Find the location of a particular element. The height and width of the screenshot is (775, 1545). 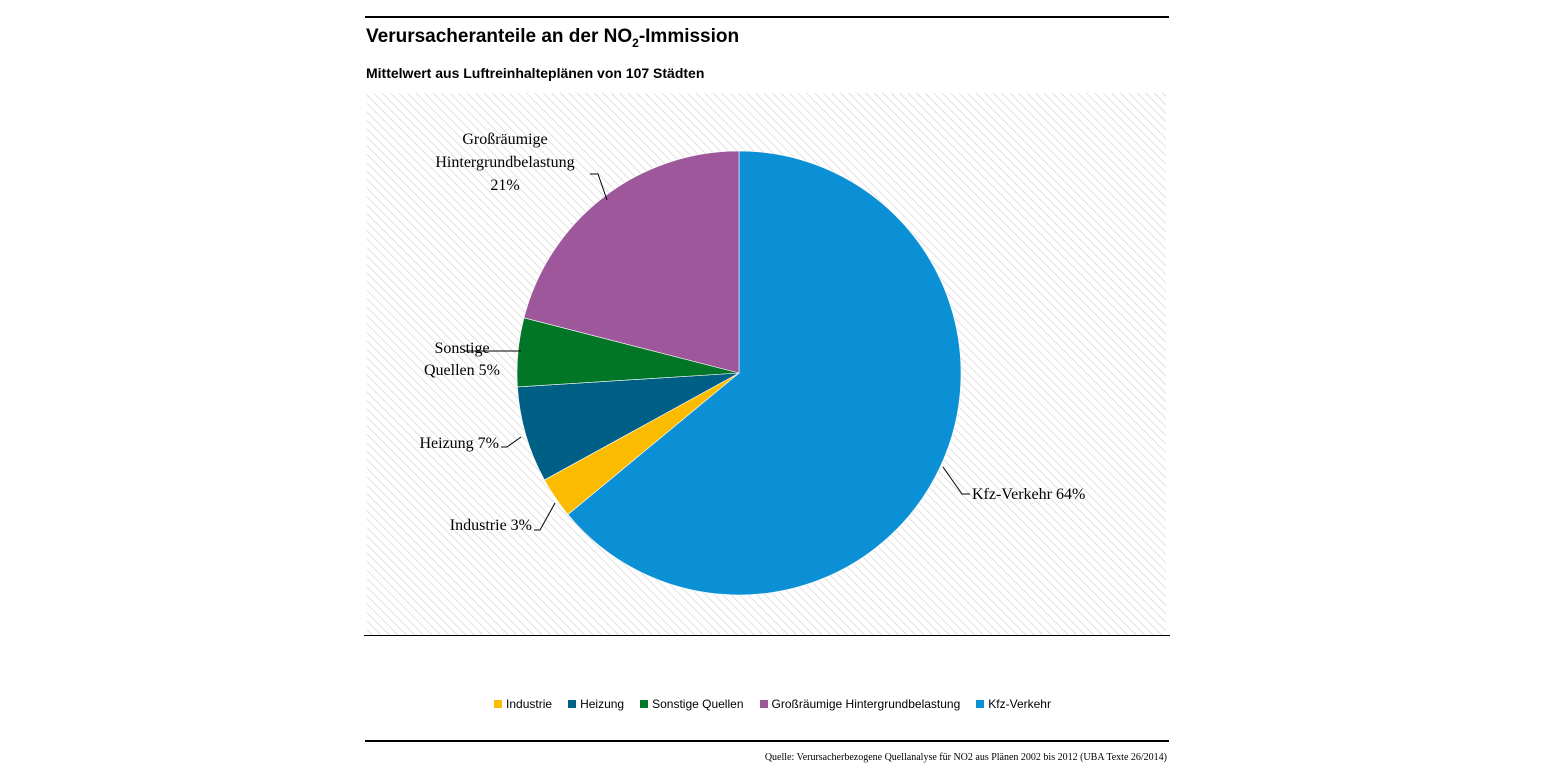

data-label-sonstige-quellen: Sonstige Quellen 5% is located at coordinates (462, 359).